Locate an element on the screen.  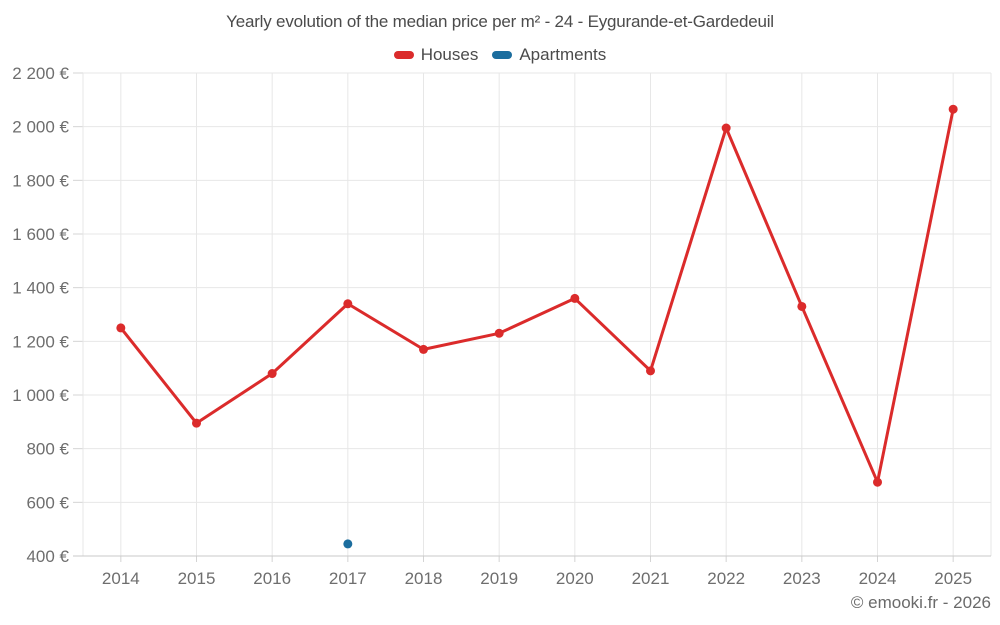
legend-label-houses: Houses is located at coordinates (449, 54).